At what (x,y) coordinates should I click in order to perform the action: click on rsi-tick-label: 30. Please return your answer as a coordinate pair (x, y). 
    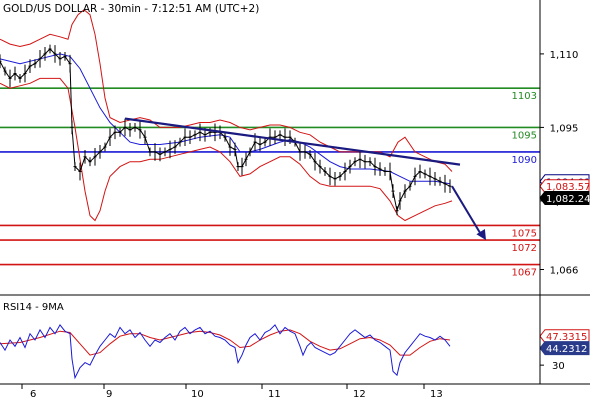
    Looking at the image, I should click on (558, 366).